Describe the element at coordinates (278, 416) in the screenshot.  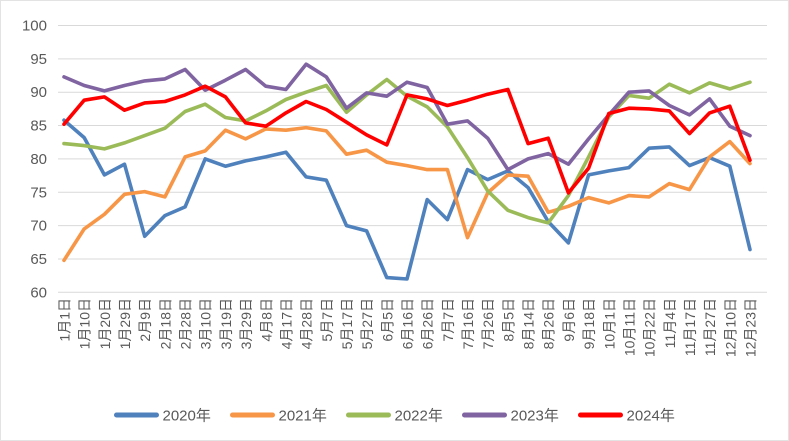
I see `legend-item-2021年: 2021年` at that location.